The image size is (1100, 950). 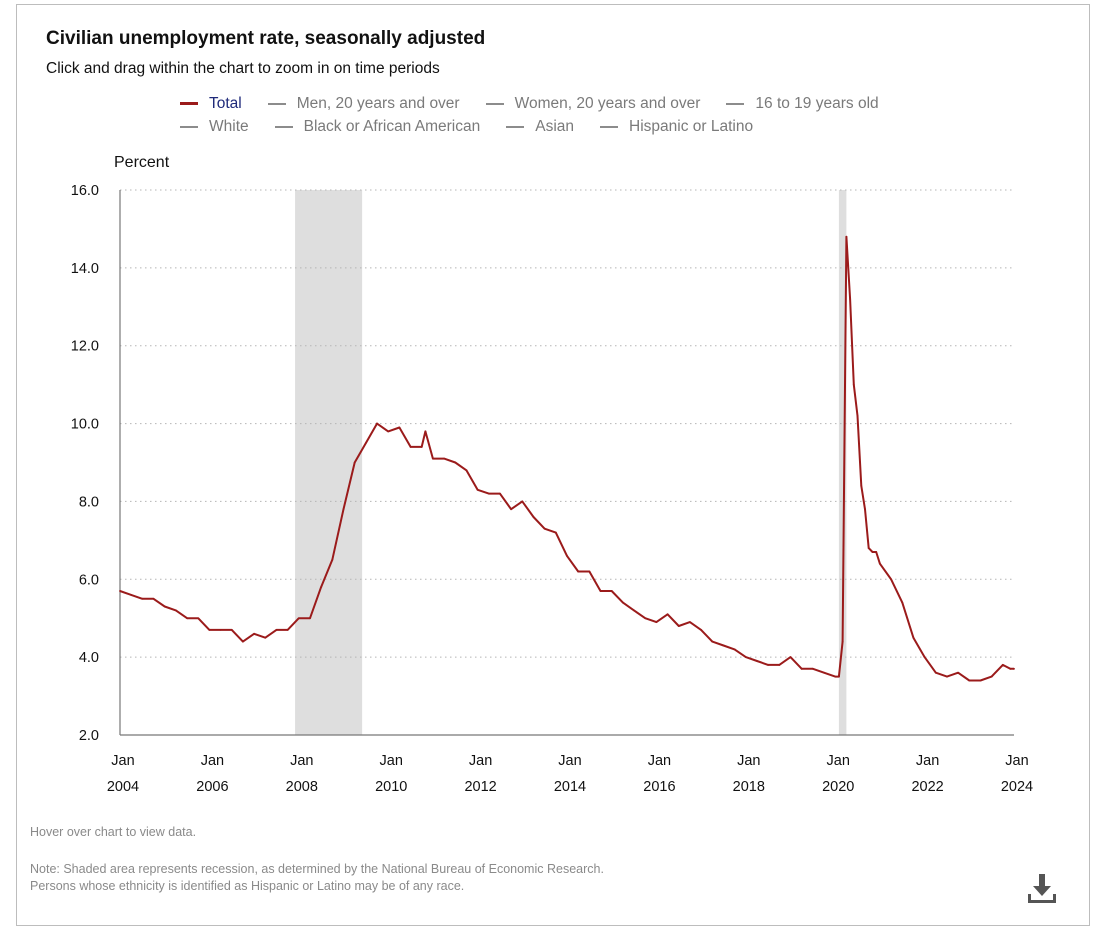 I want to click on y-tick-label: 4.0, so click(x=89, y=658).